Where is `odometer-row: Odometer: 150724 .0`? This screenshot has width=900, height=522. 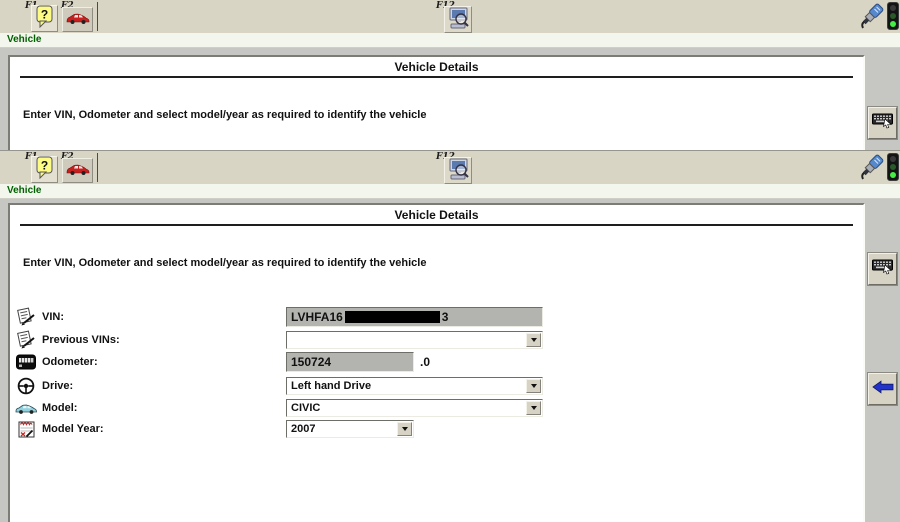 odometer-row: Odometer: 150724 .0 is located at coordinates (436, 362).